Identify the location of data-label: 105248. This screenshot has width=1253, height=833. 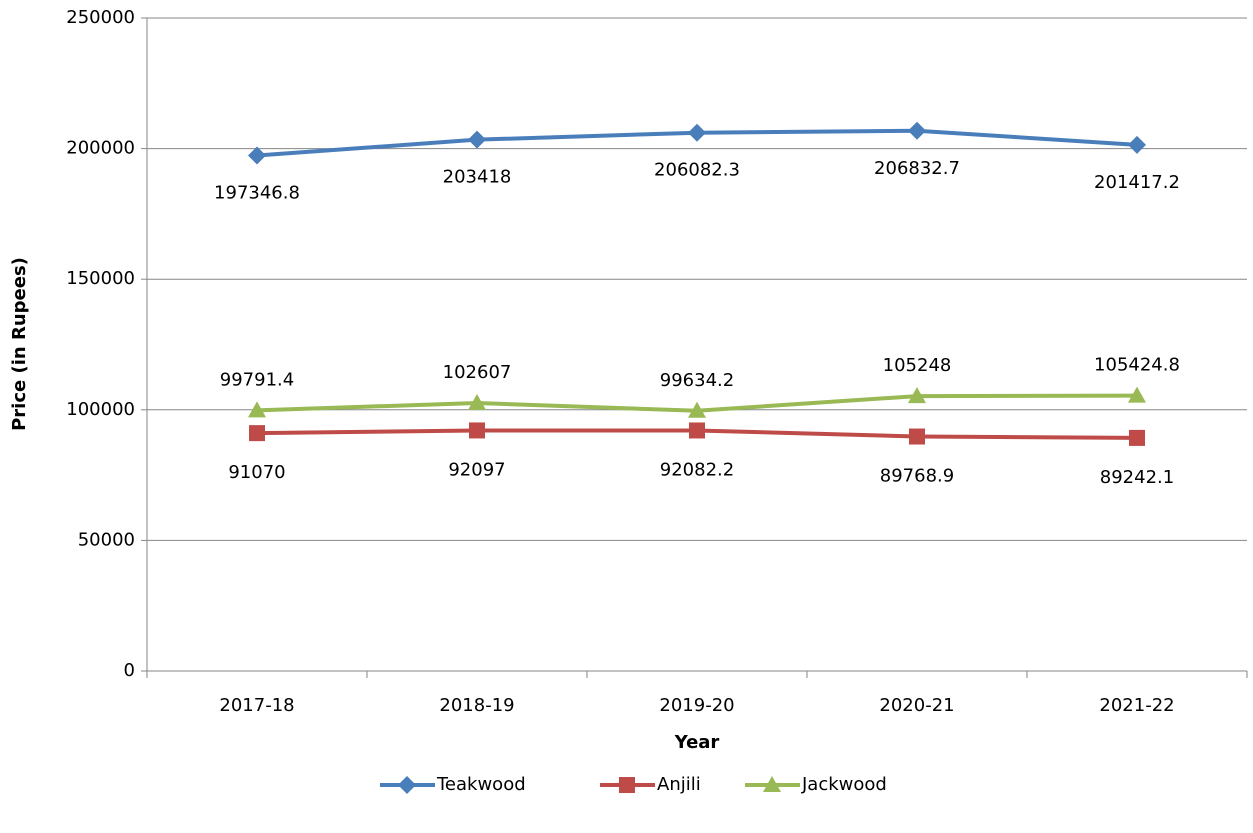
(917, 365).